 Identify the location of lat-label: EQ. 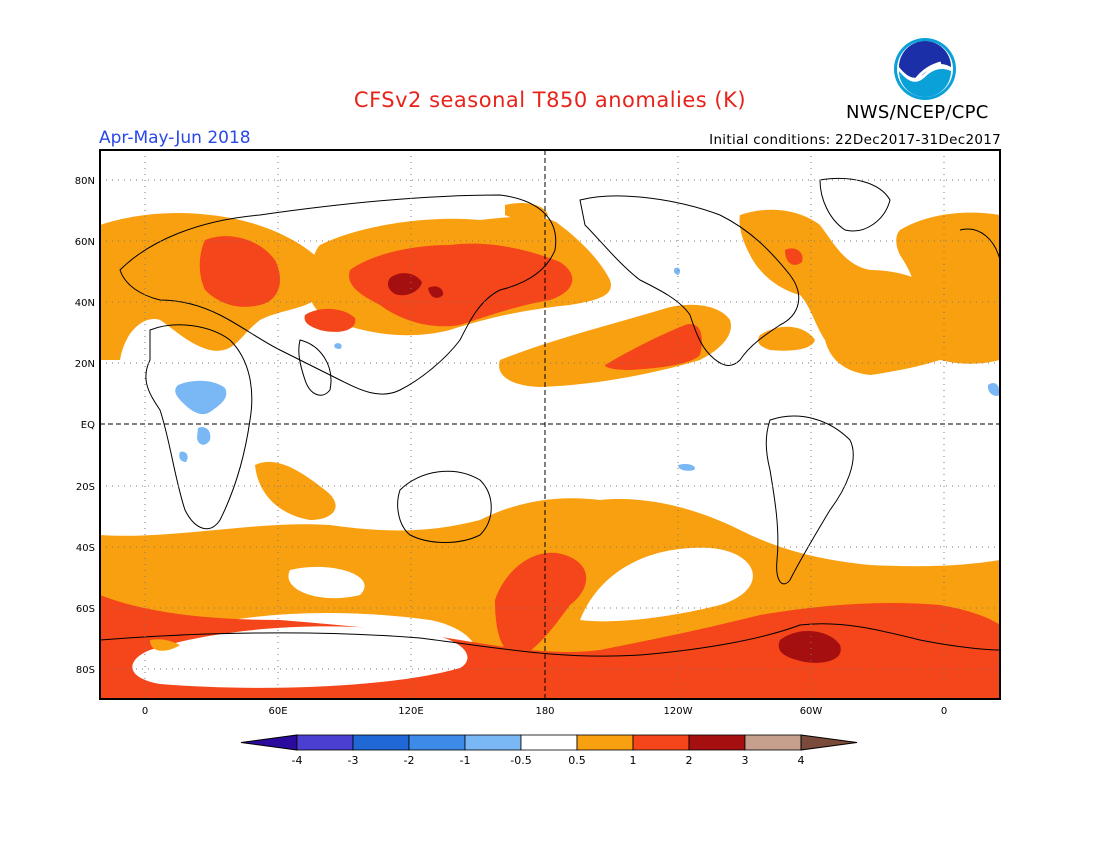
(88, 425).